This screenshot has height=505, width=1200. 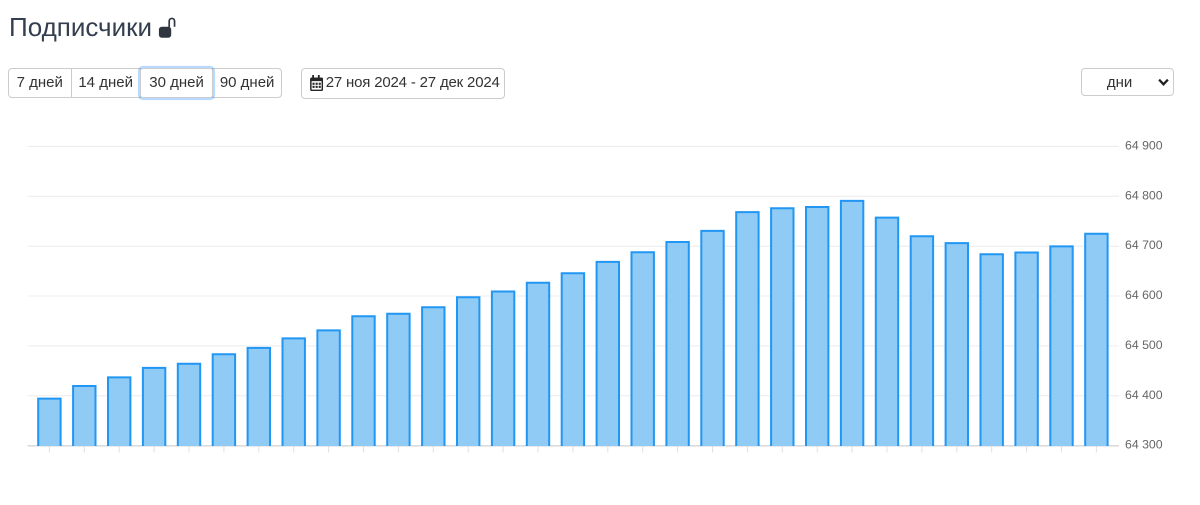 What do you see at coordinates (1144, 395) in the screenshot?
I see `svg-text: 64 400` at bounding box center [1144, 395].